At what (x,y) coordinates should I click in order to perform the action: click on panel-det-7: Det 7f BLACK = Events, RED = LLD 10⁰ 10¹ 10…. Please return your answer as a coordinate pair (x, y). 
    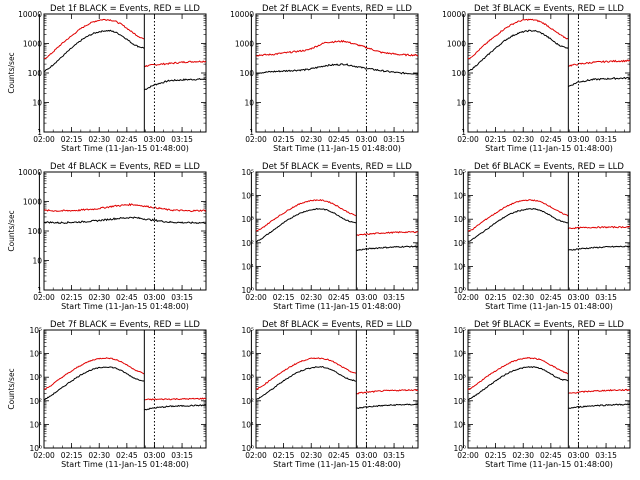
    Looking at the image, I should click on (107, 394).